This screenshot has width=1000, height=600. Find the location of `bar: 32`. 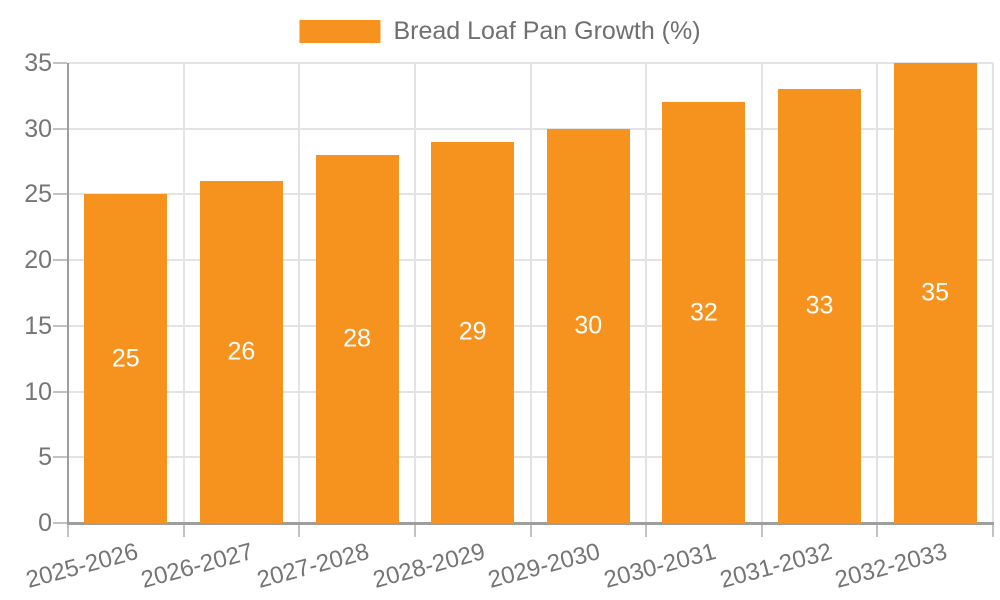

bar: 32 is located at coordinates (704, 312).